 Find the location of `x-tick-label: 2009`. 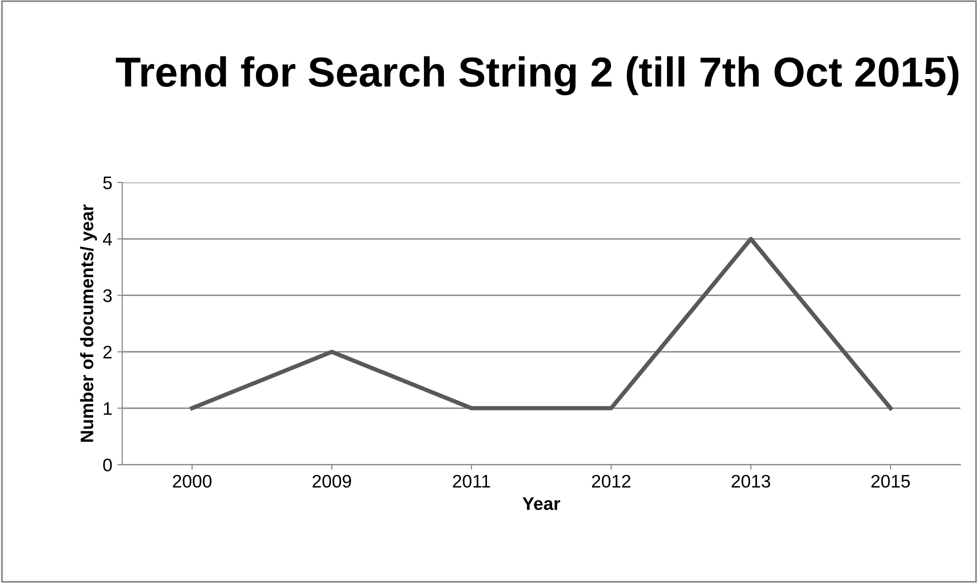

x-tick-label: 2009 is located at coordinates (332, 481).